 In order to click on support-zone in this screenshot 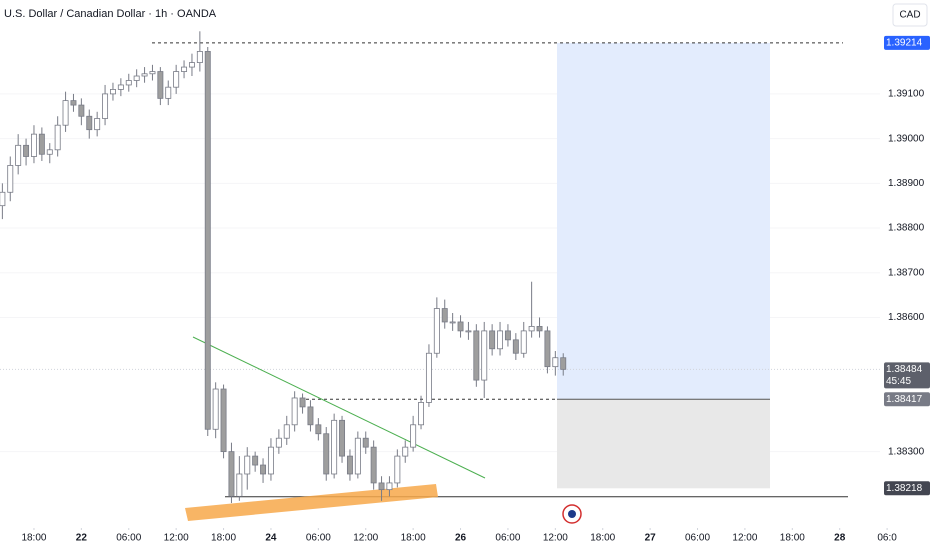, I will do `click(311, 502)`.